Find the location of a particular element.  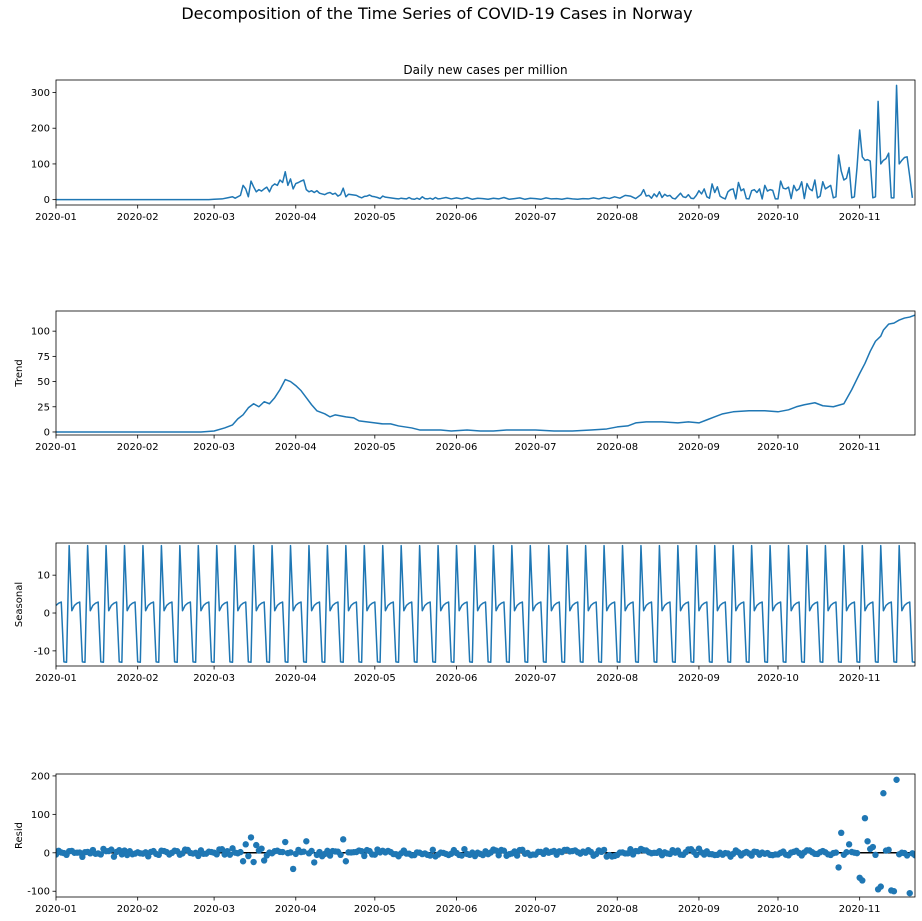

series-line is located at coordinates (485, 142).